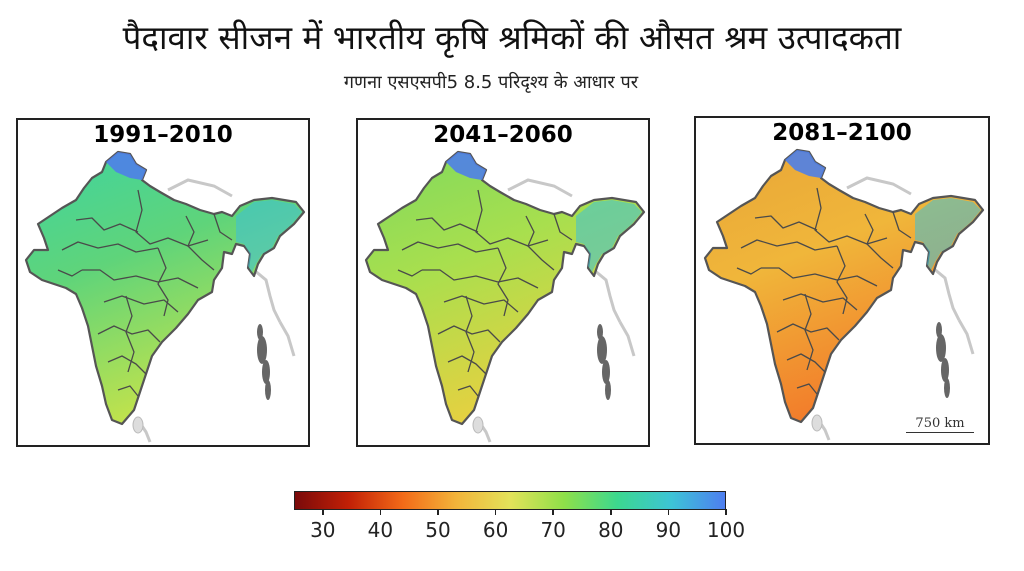  What do you see at coordinates (503, 135) in the screenshot?
I see `period-label: 2041–2060` at bounding box center [503, 135].